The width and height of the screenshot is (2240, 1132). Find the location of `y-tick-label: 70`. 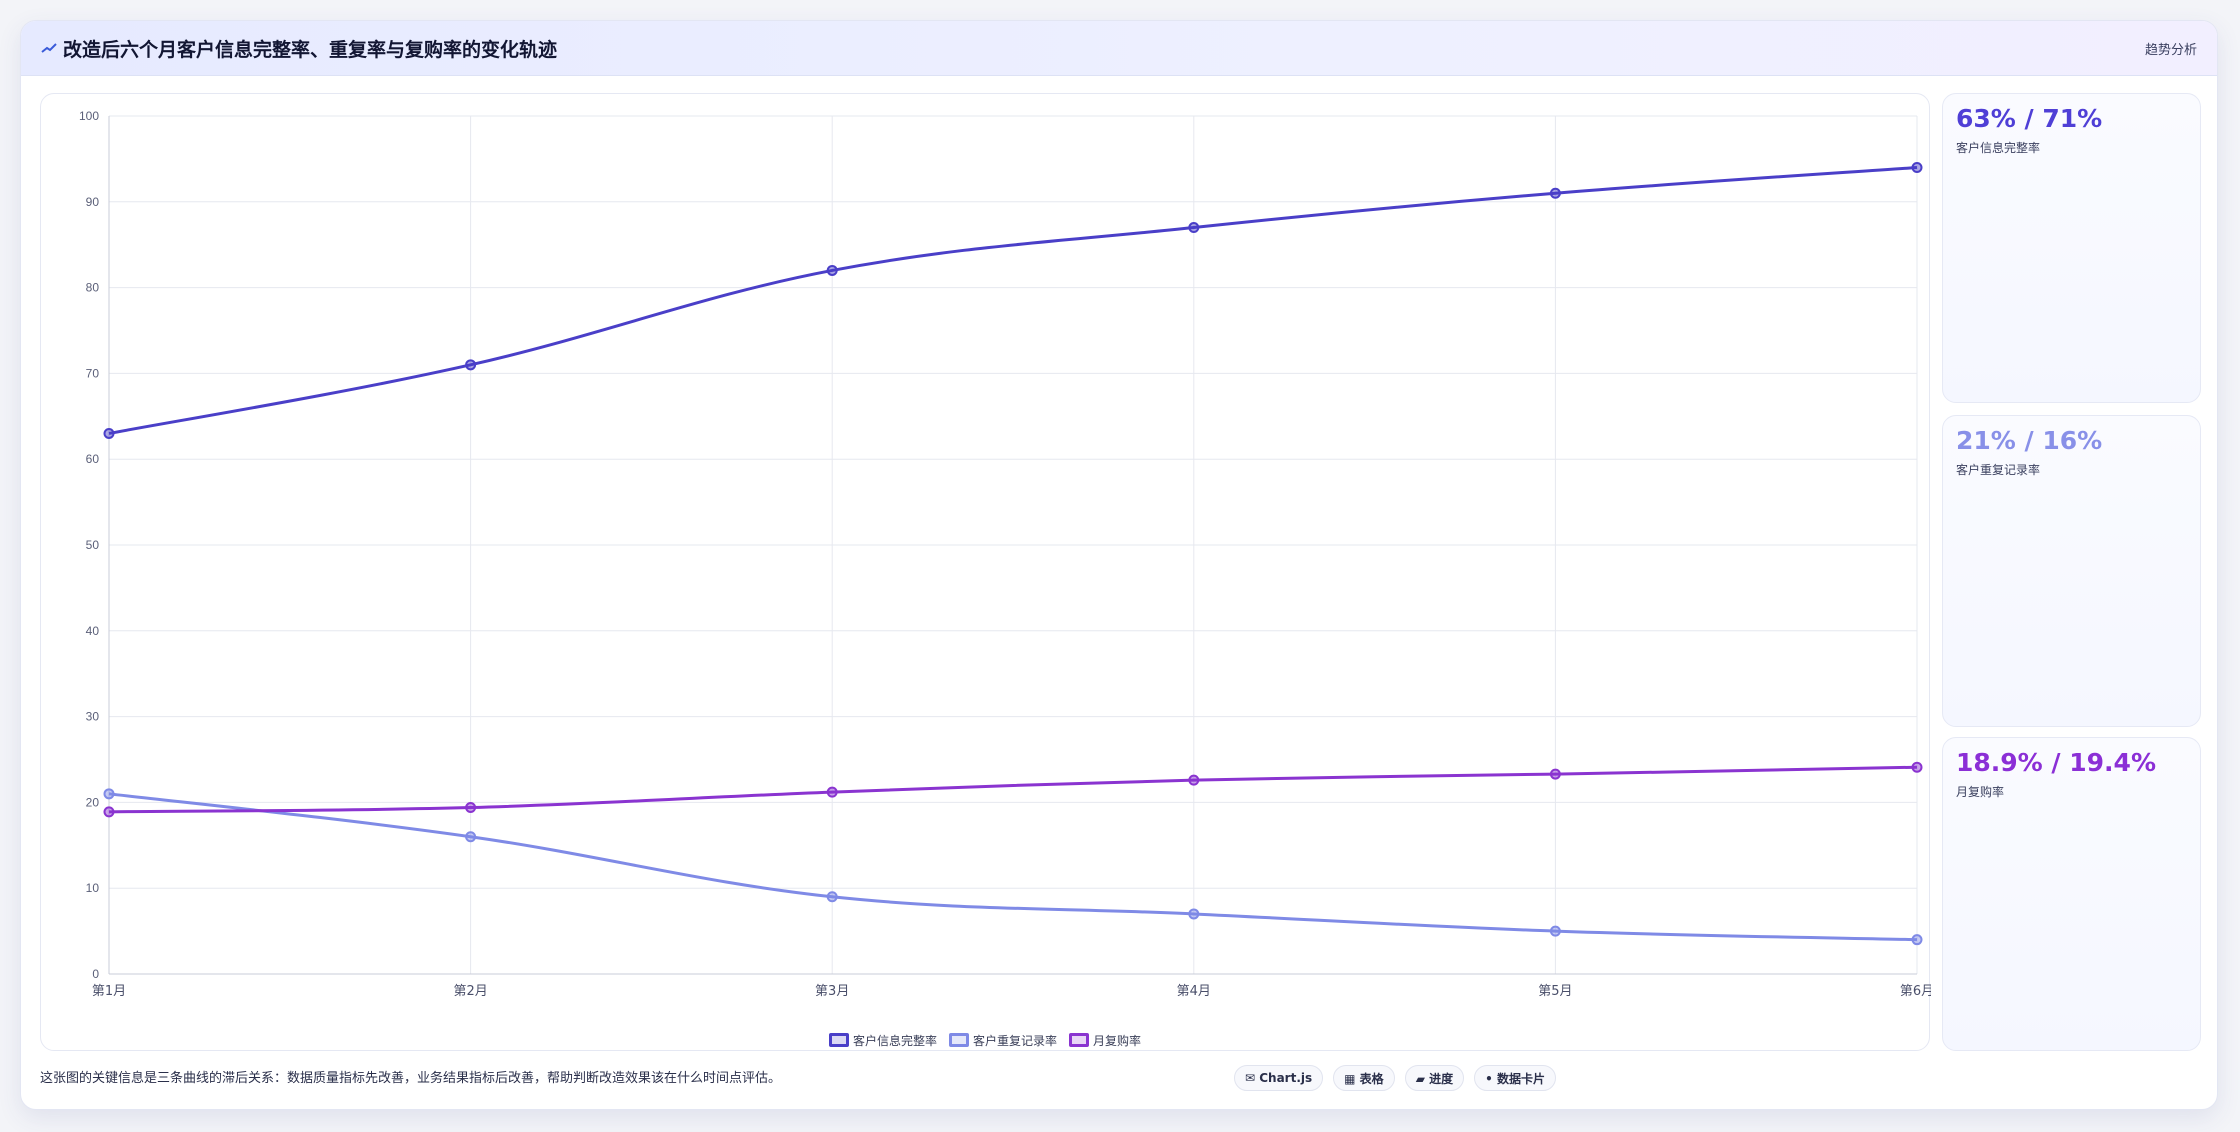

y-tick-label: 70 is located at coordinates (93, 373).